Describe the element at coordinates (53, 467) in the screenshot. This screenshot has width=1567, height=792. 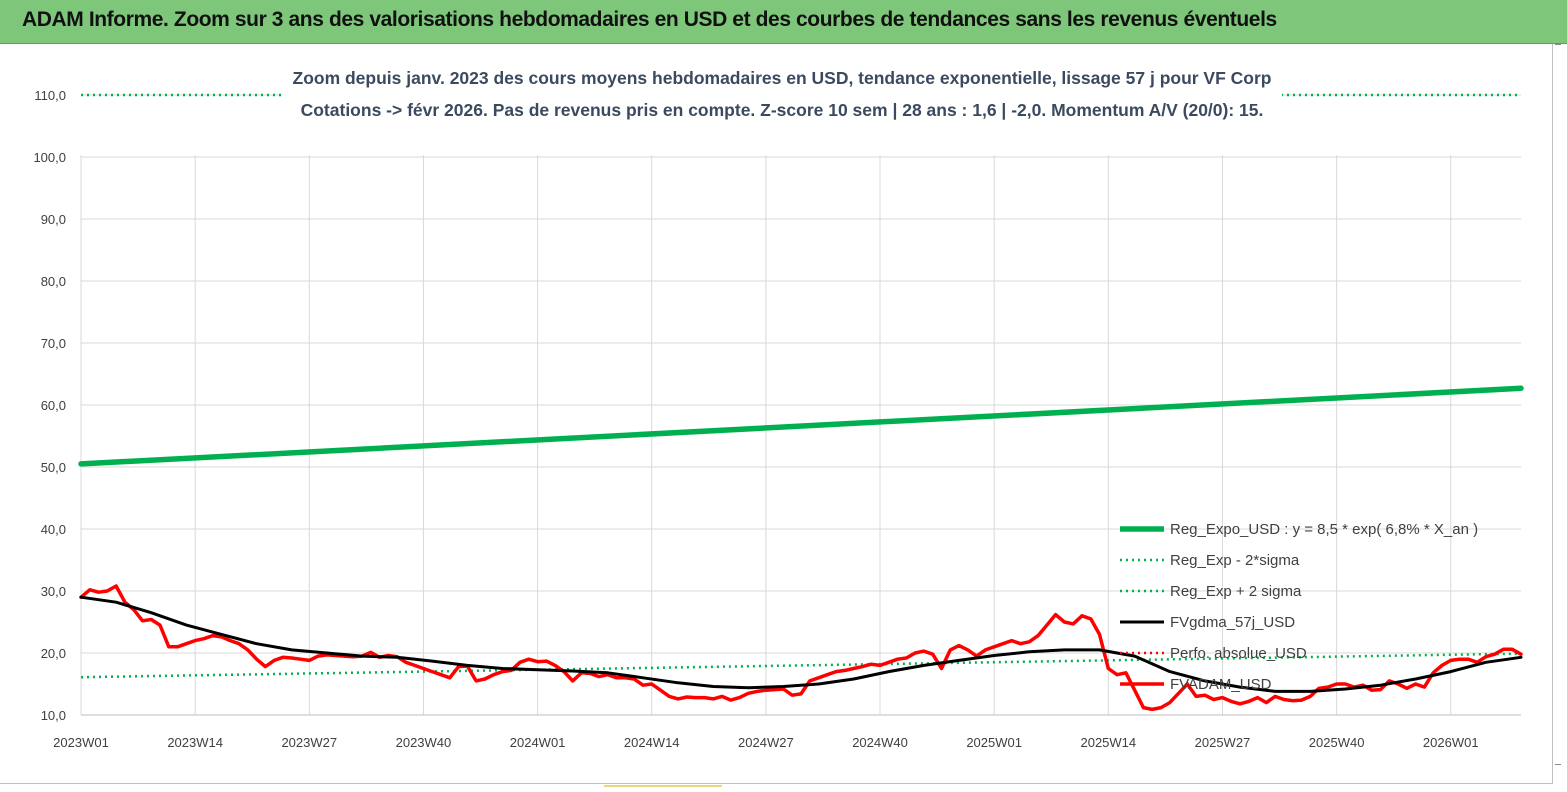
I see `y-tick-label: 50,0` at that location.